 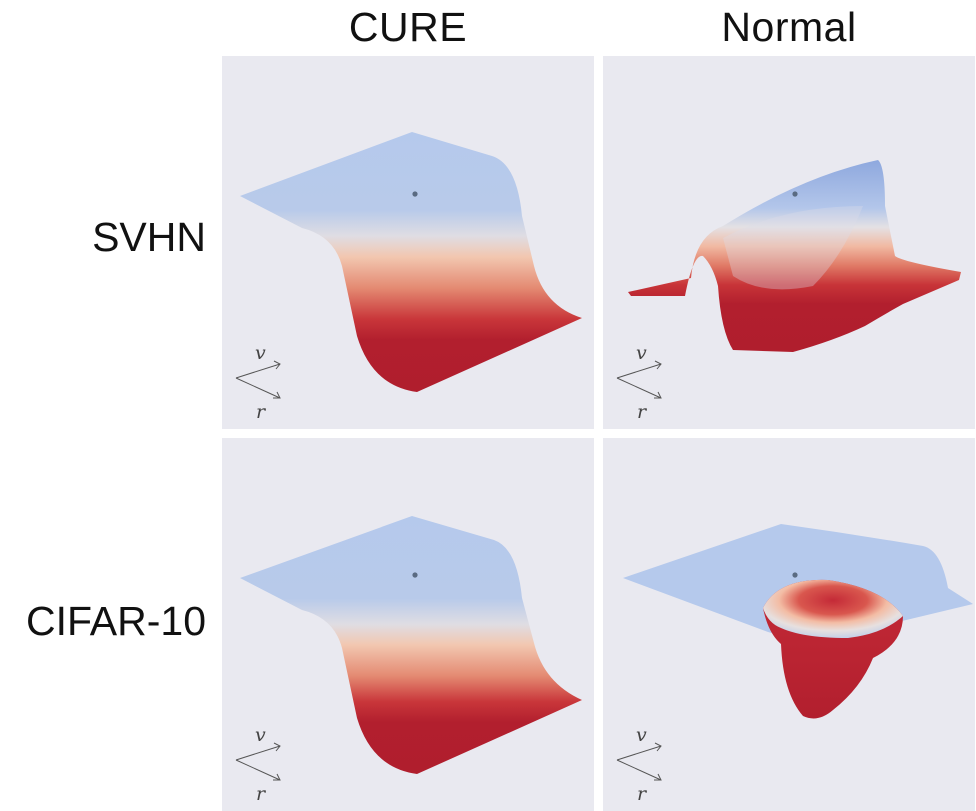 What do you see at coordinates (149, 237) in the screenshot?
I see `row-title-svhn: SVHN` at bounding box center [149, 237].